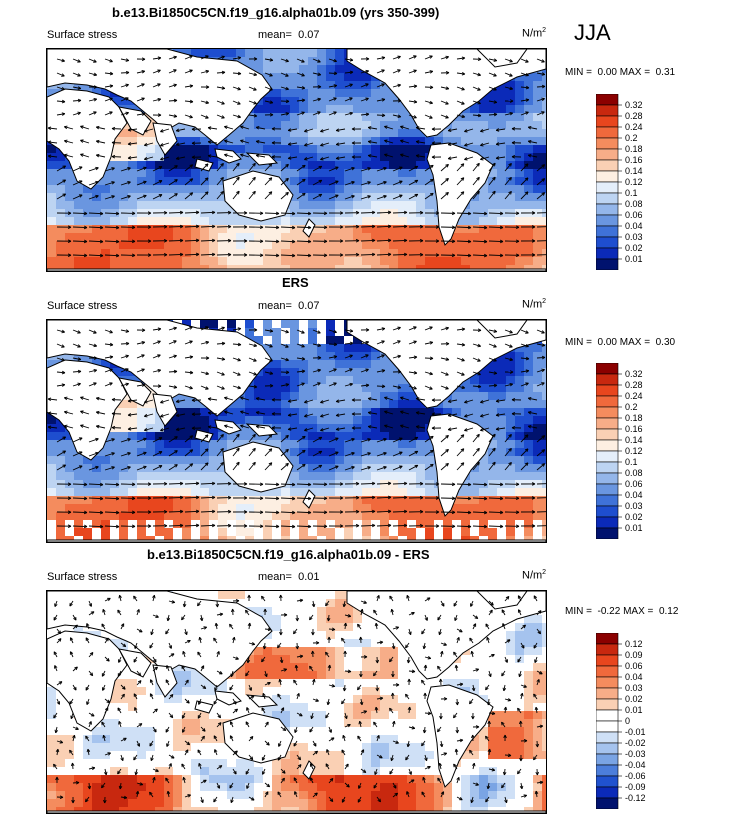 The image size is (733, 819). What do you see at coordinates (607, 231) in the screenshot?
I see `colorbar-swatch` at bounding box center [607, 231].